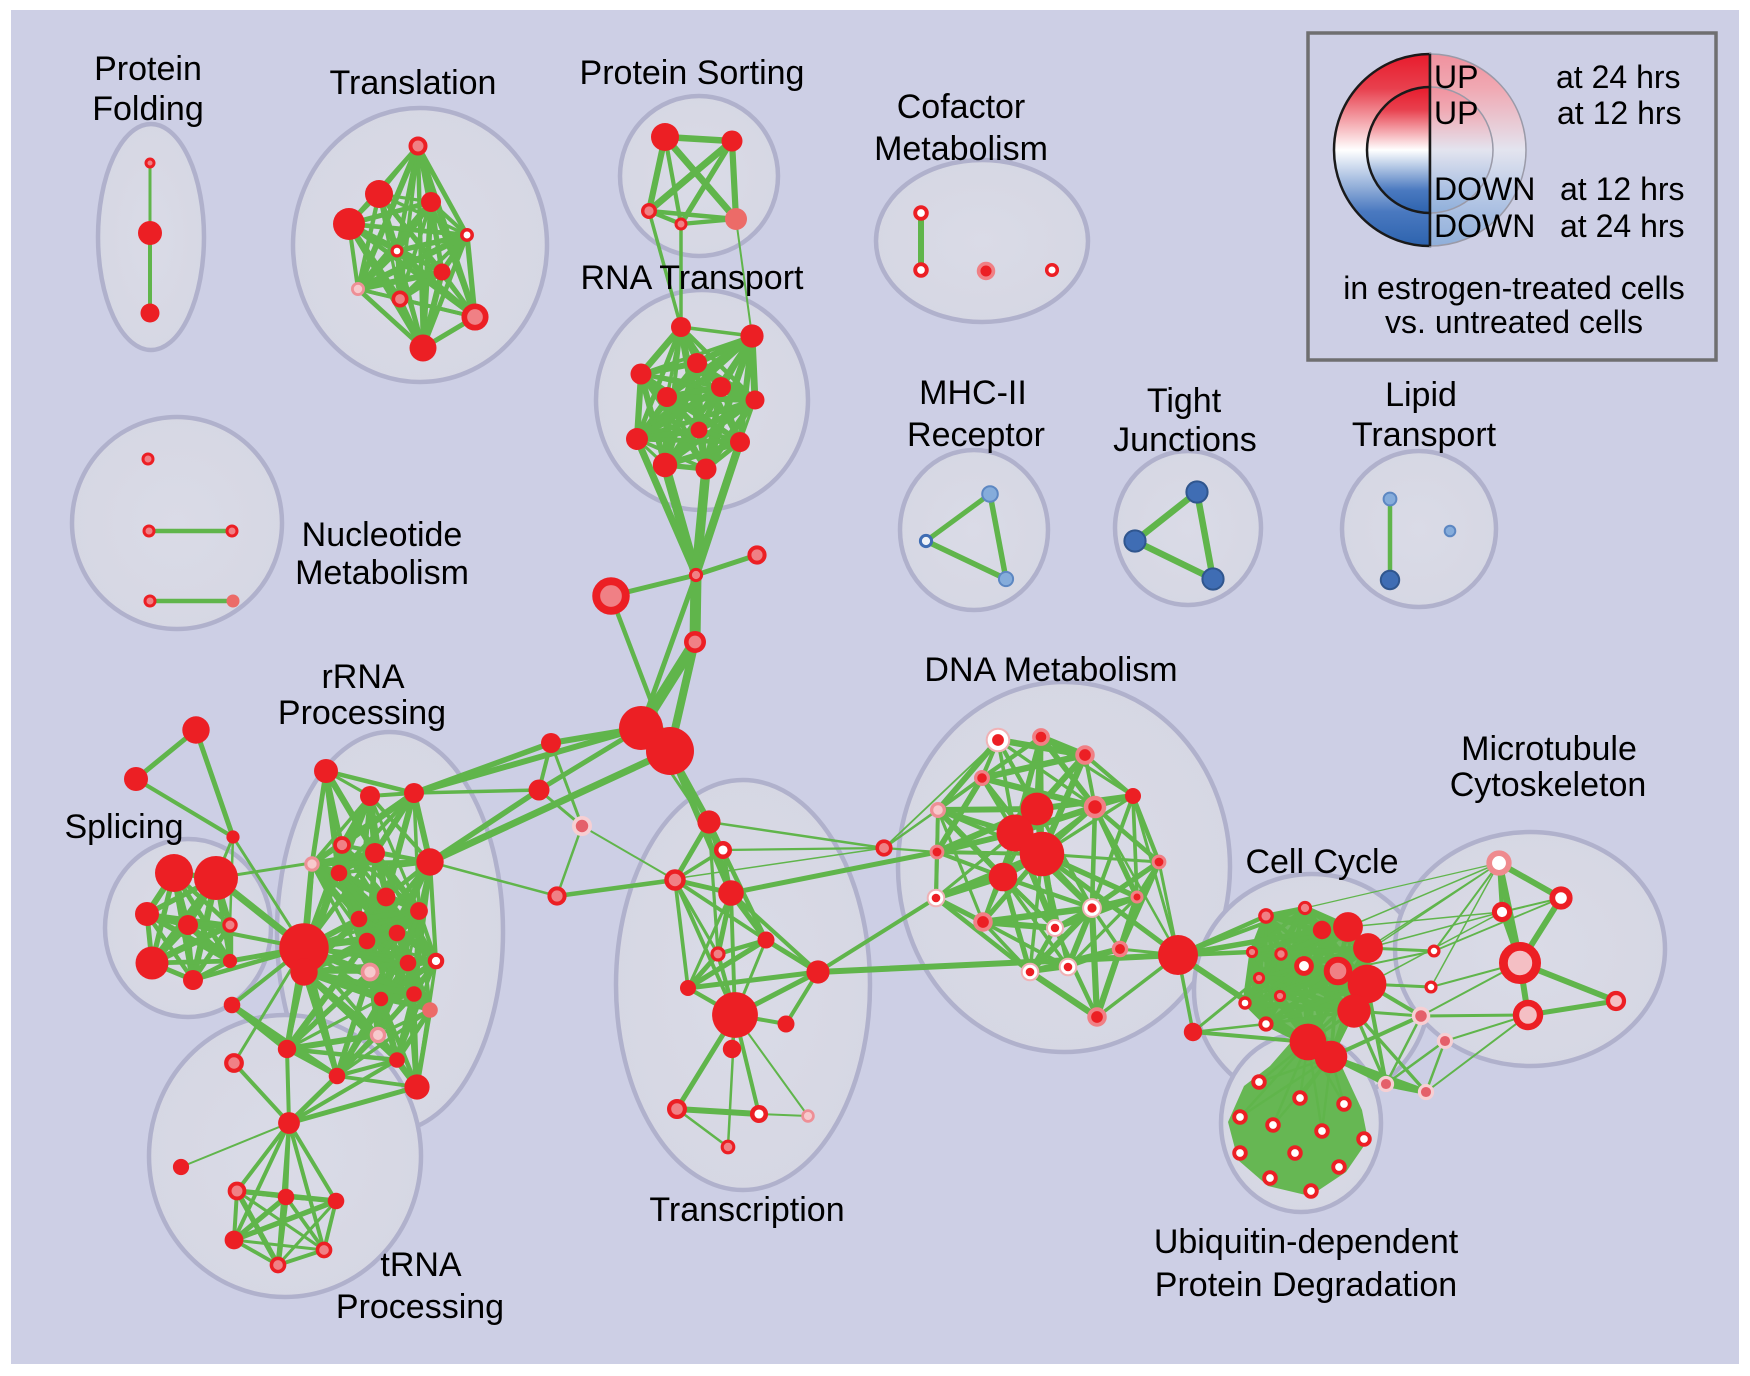 The width and height of the screenshot is (1750, 1376). I want to click on svg-text: Cofactor, so click(961, 107).